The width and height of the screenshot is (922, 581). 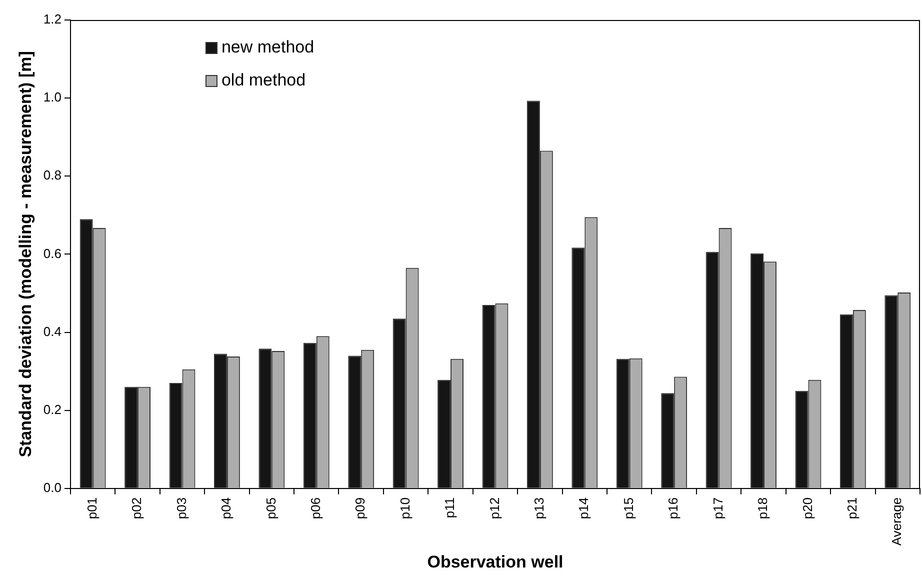 What do you see at coordinates (52, 487) in the screenshot?
I see `y-tick-label: 0.0` at bounding box center [52, 487].